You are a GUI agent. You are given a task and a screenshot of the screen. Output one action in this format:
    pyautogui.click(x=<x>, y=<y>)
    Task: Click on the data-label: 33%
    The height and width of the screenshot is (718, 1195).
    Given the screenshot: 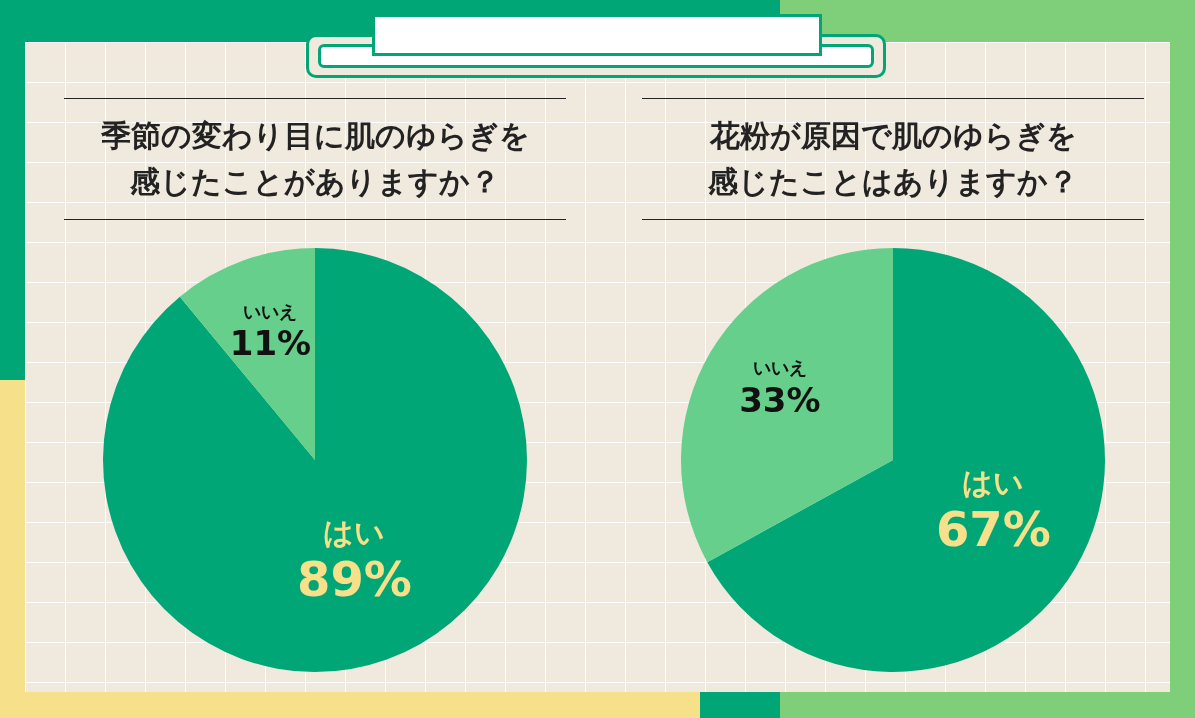 What is the action you would take?
    pyautogui.click(x=780, y=399)
    